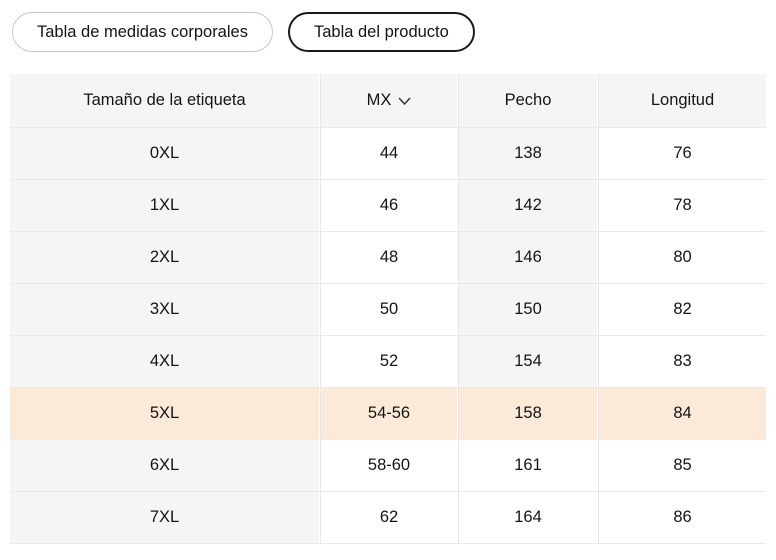  I want to click on size-label-cell: 2XL, so click(165, 258).